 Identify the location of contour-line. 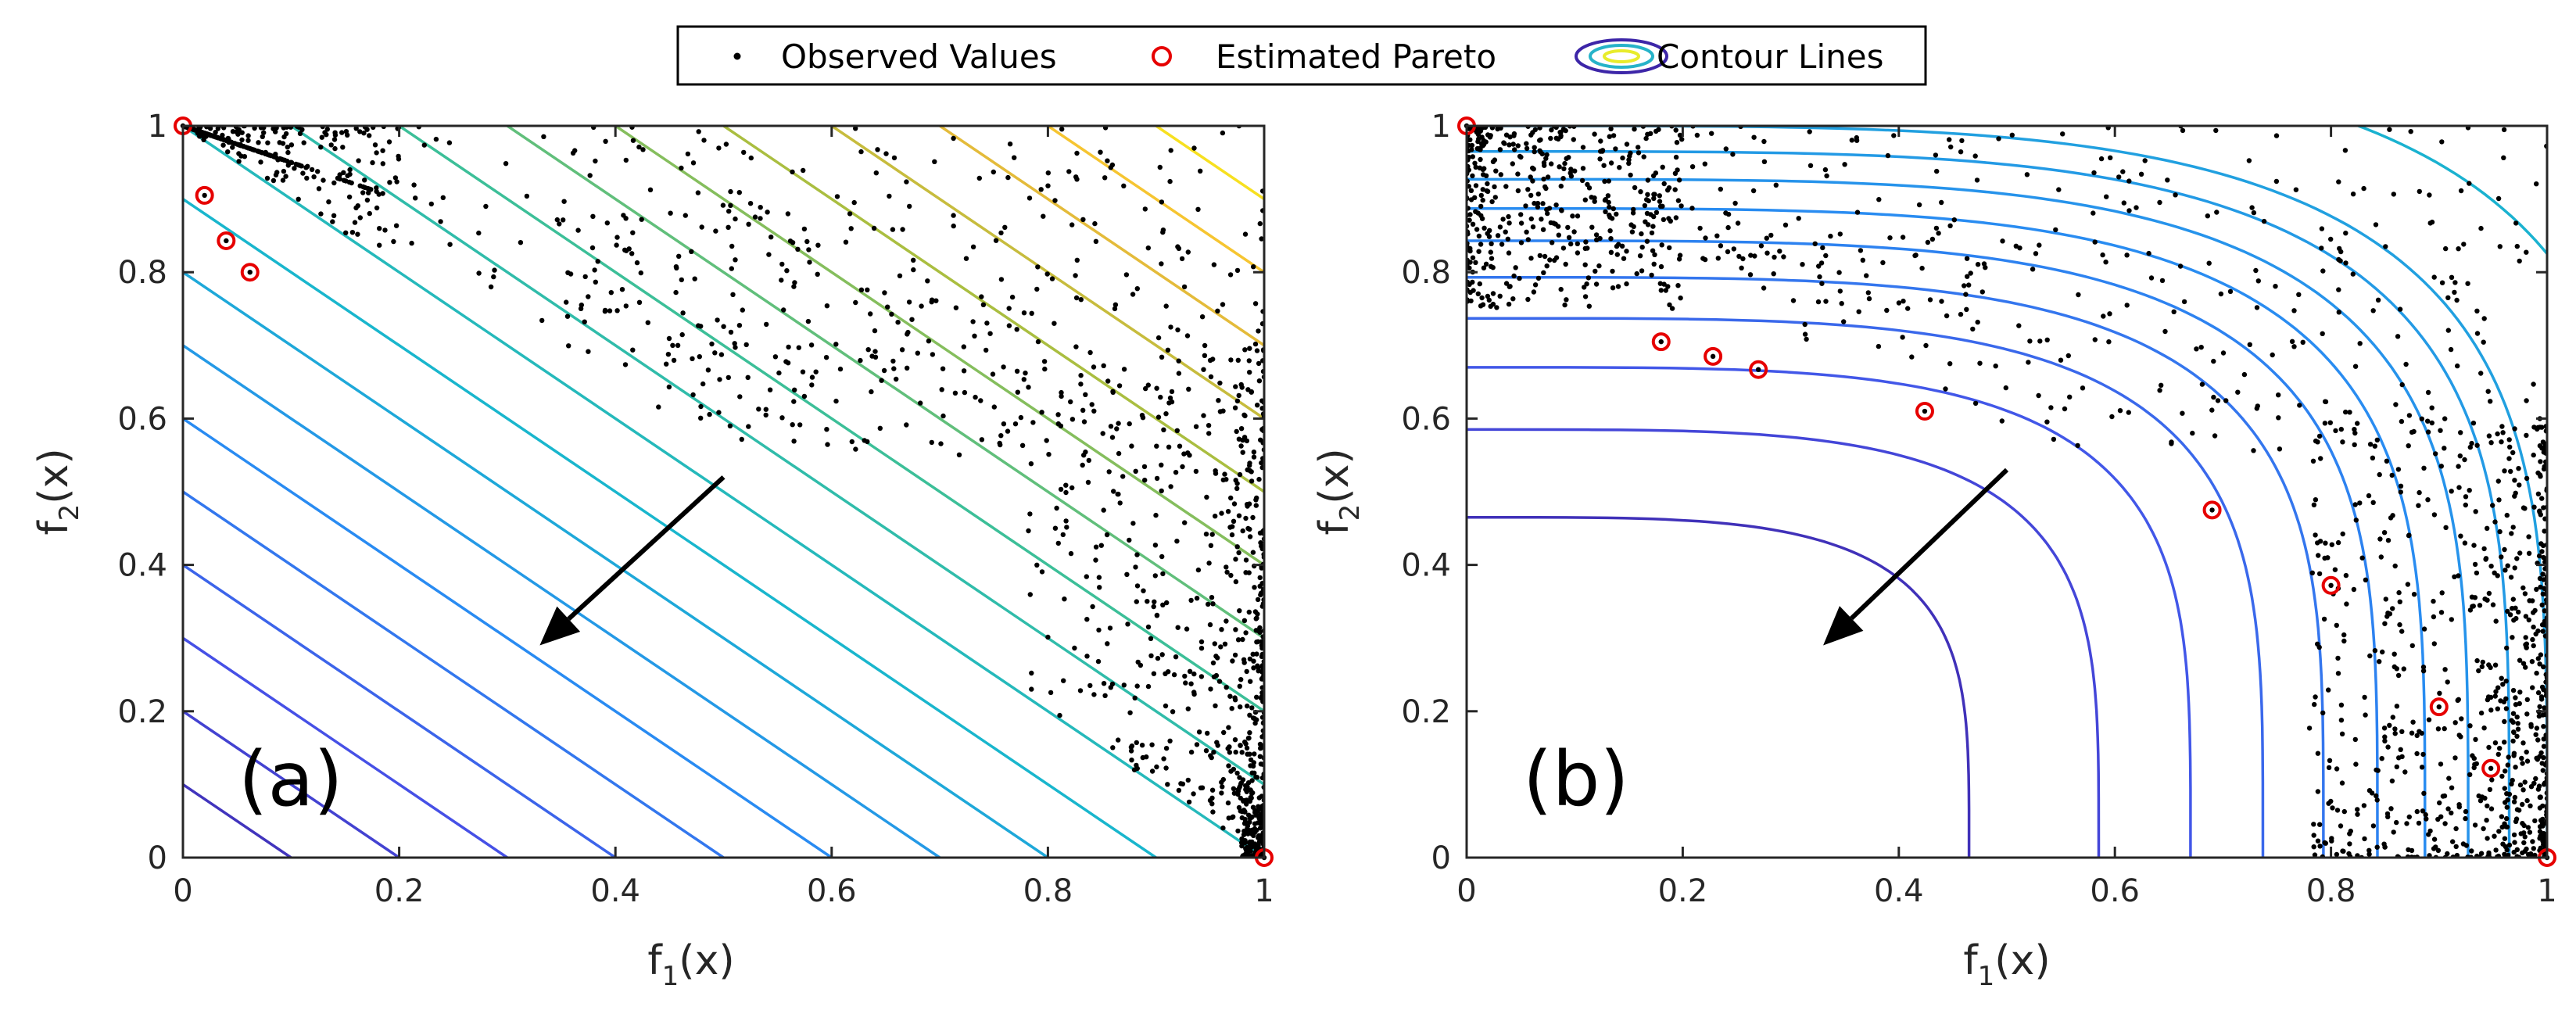
(992, 310).